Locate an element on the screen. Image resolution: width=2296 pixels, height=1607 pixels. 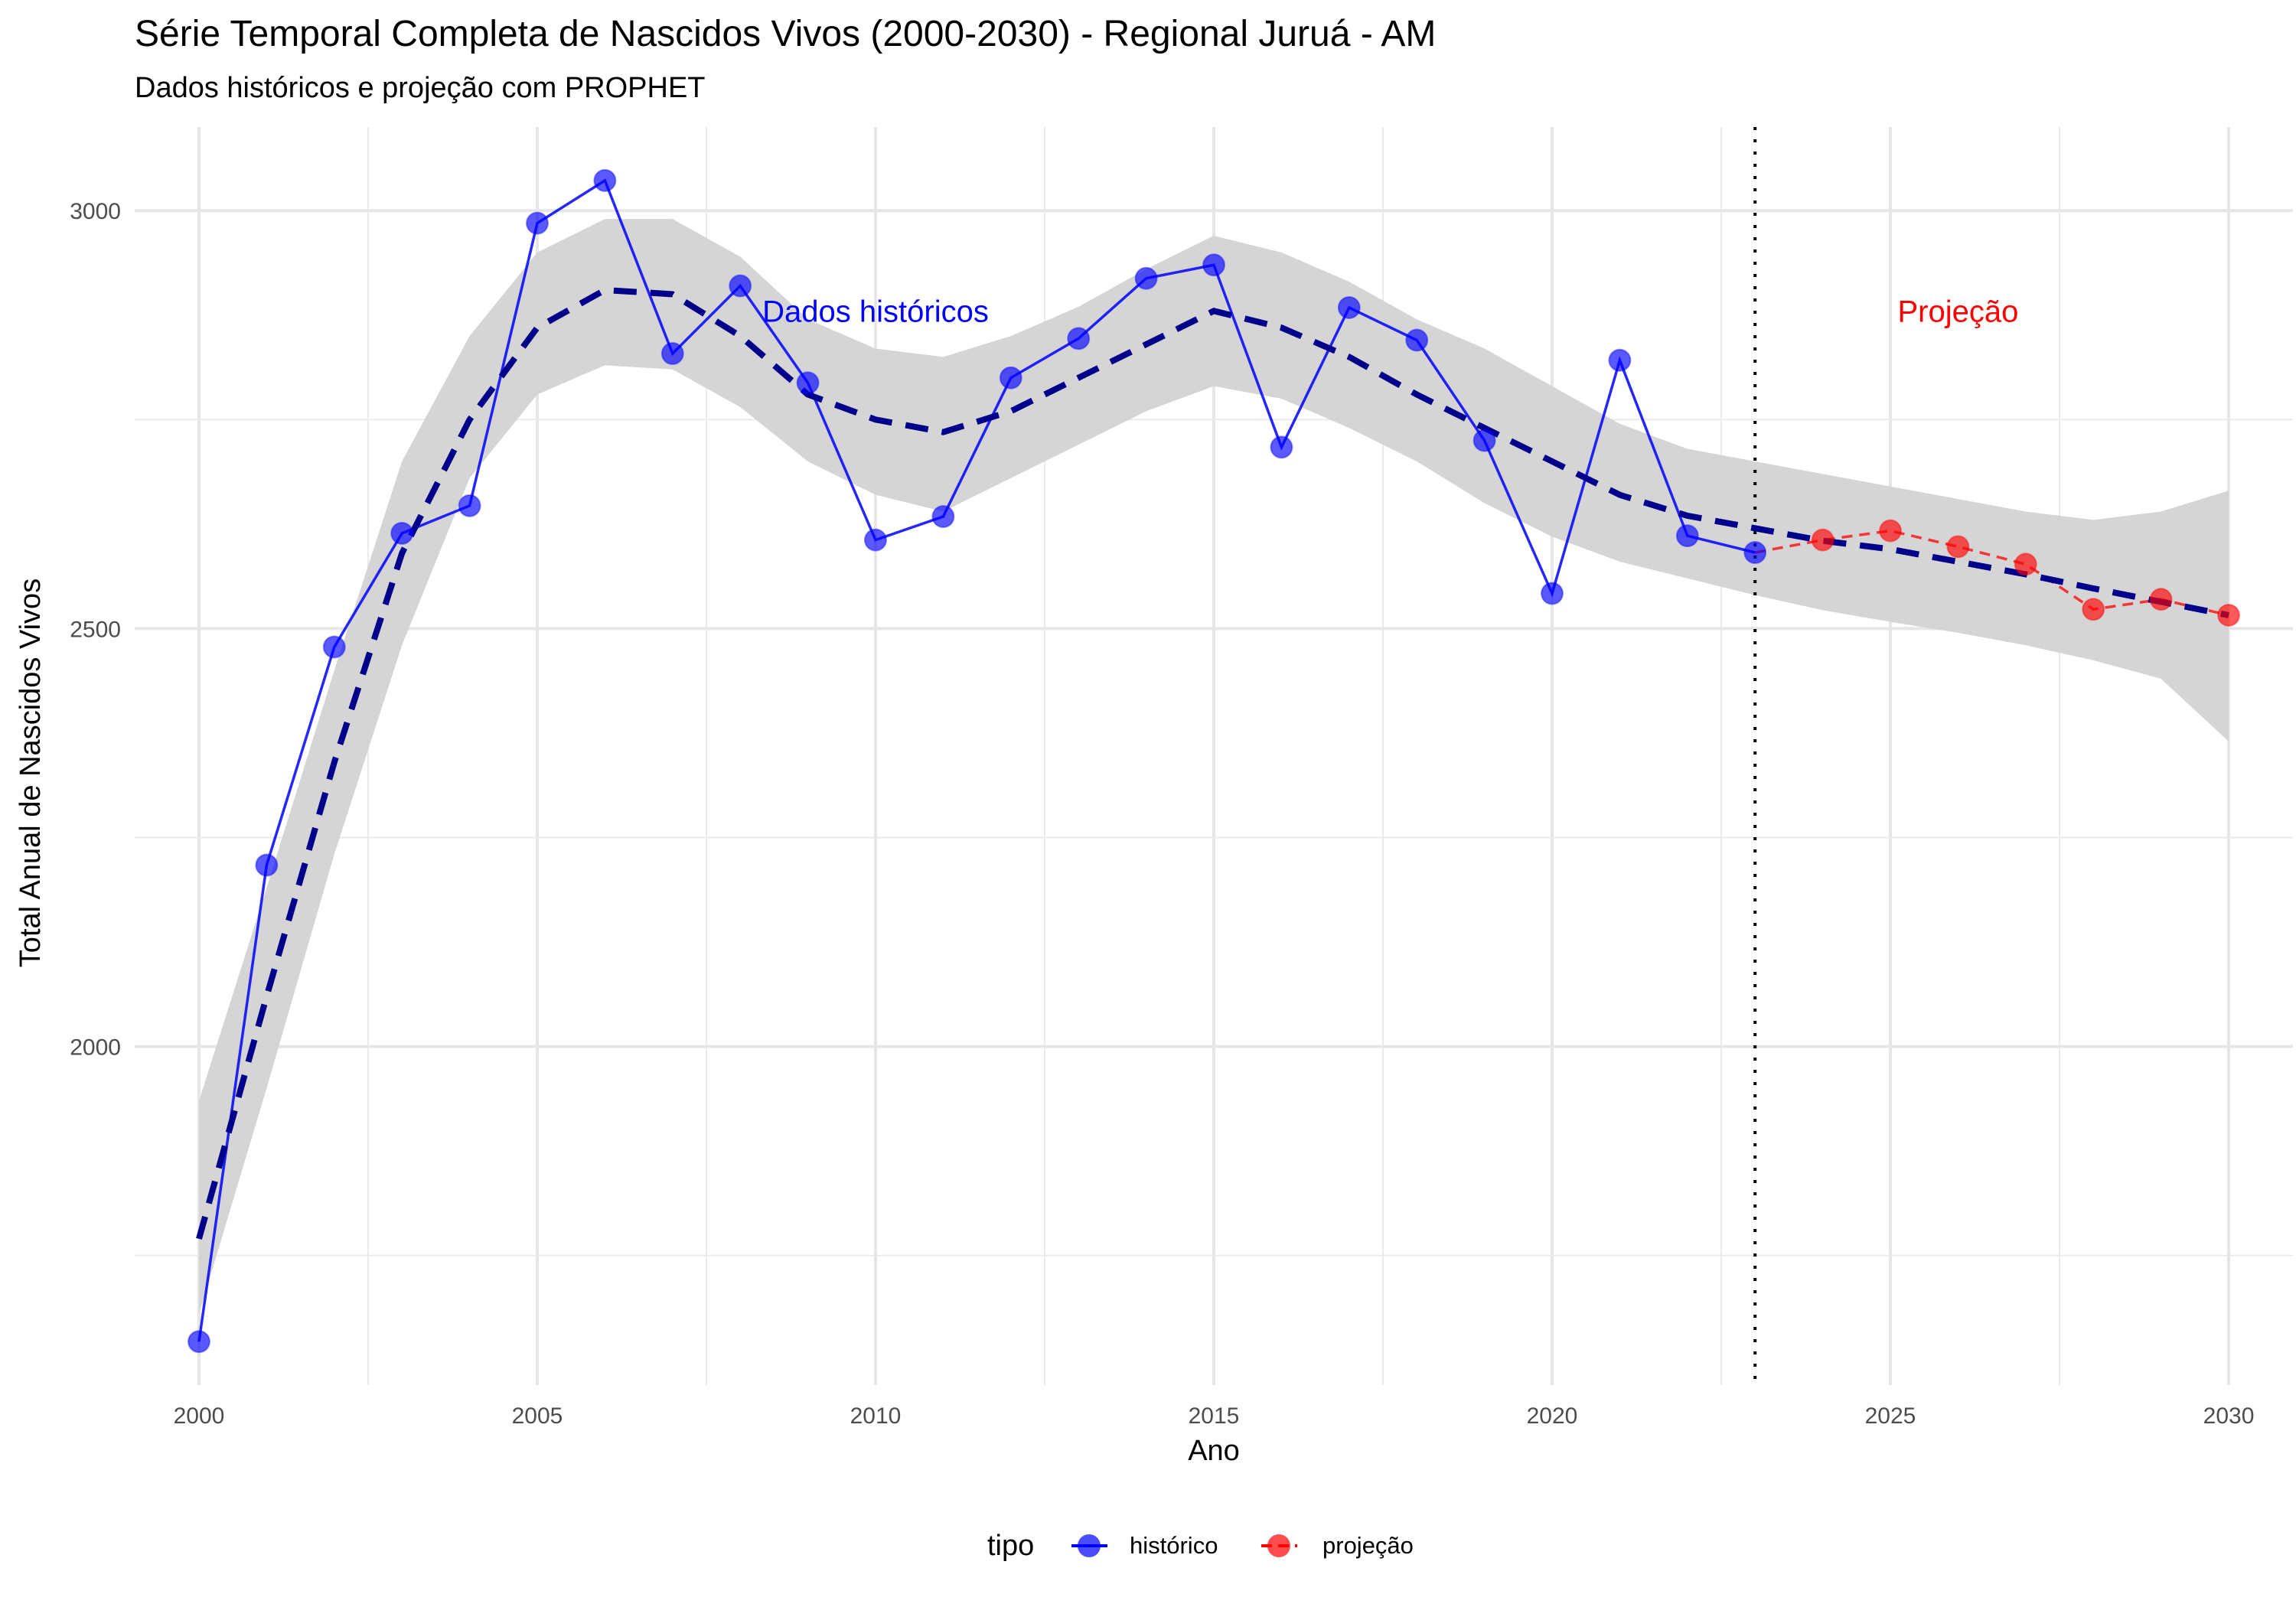
annotation-1: Projeção is located at coordinates (1957, 312).